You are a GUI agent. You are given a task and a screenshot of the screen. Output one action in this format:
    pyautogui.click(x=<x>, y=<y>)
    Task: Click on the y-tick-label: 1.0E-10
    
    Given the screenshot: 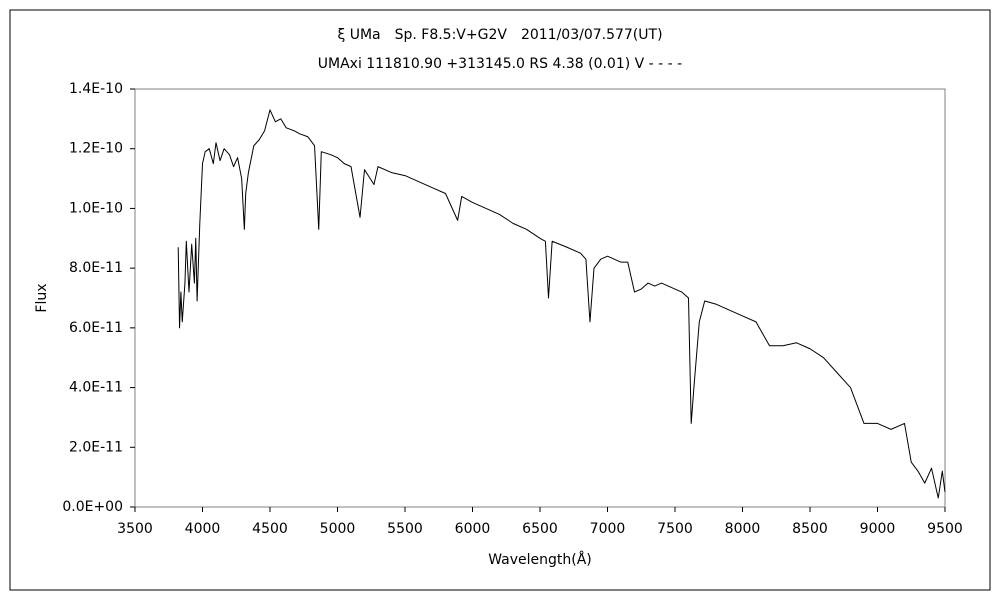 What is the action you would take?
    pyautogui.click(x=96, y=208)
    